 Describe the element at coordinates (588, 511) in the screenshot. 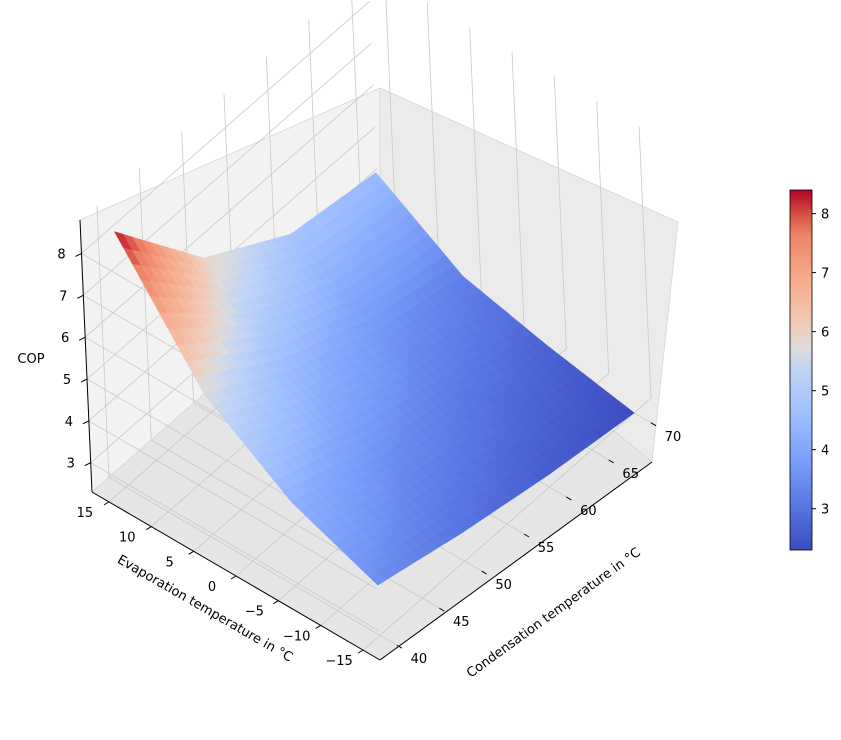

I see `x-tick-label: 60` at that location.